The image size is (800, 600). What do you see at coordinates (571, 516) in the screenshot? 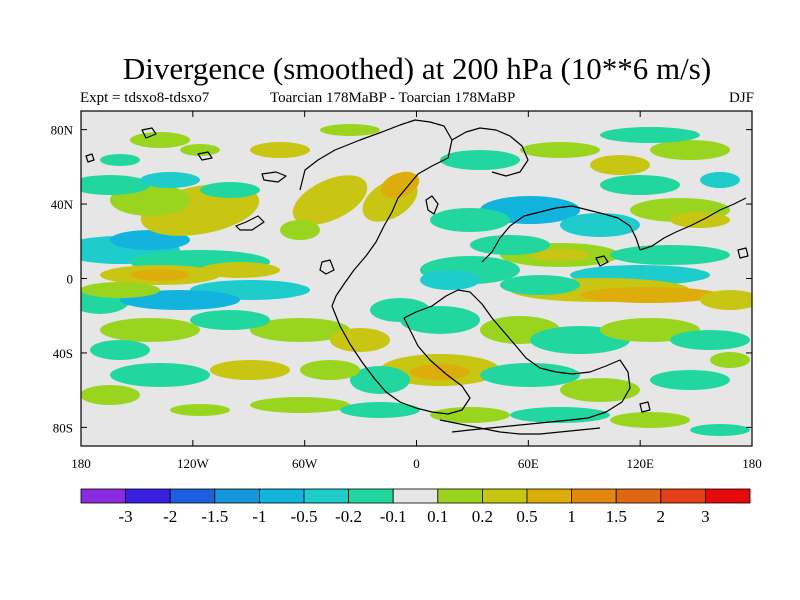
I see `colorbar-level-label: 1` at bounding box center [571, 516].